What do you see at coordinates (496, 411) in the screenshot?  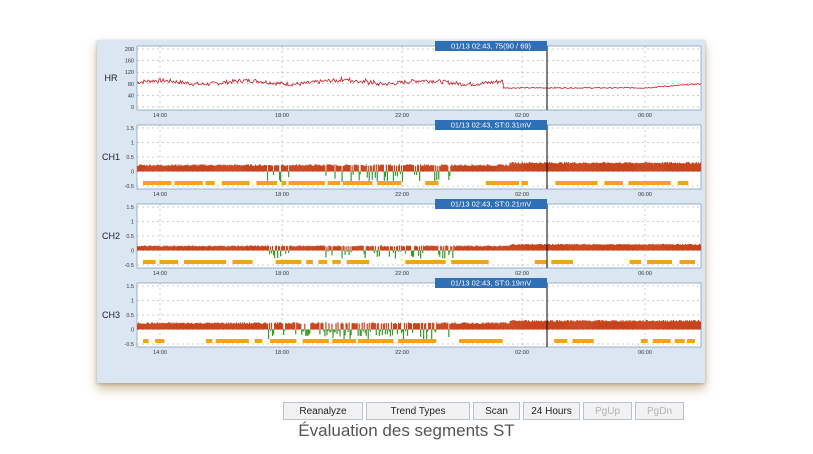 I see `scan-button: Scan` at bounding box center [496, 411].